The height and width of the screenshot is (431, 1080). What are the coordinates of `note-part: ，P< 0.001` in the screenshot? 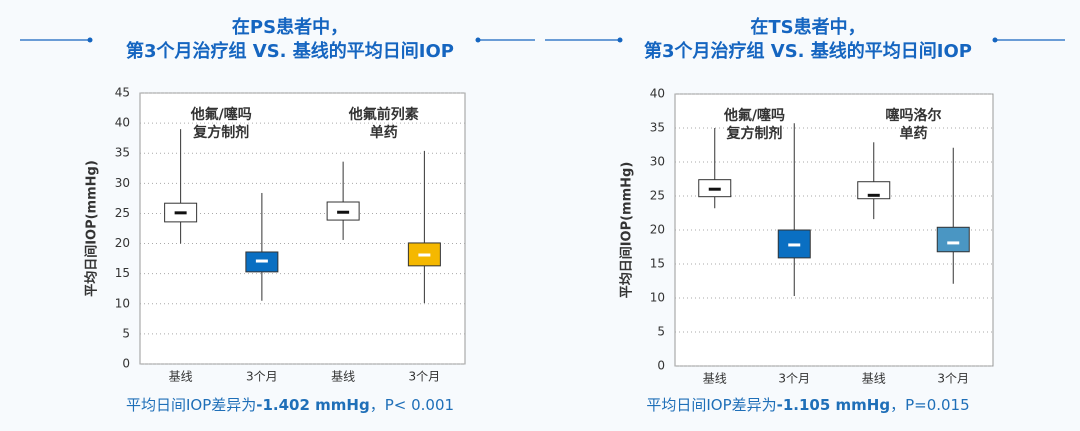 It's located at (412, 405).